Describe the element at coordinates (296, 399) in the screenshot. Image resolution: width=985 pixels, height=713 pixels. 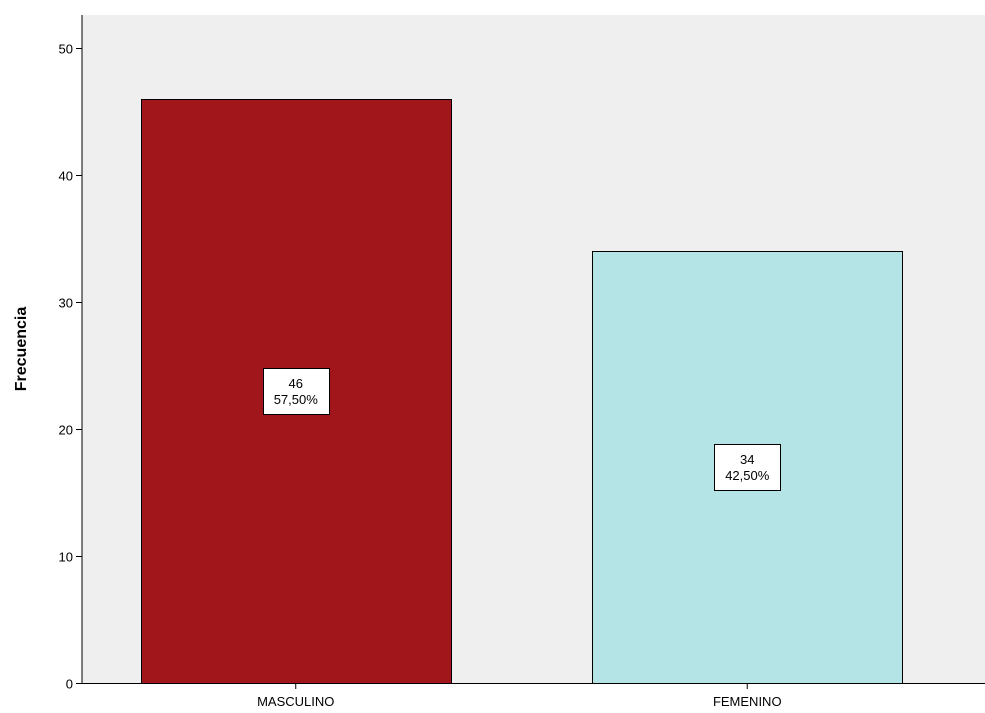
I see `data-label-percent: 57,50%` at that location.